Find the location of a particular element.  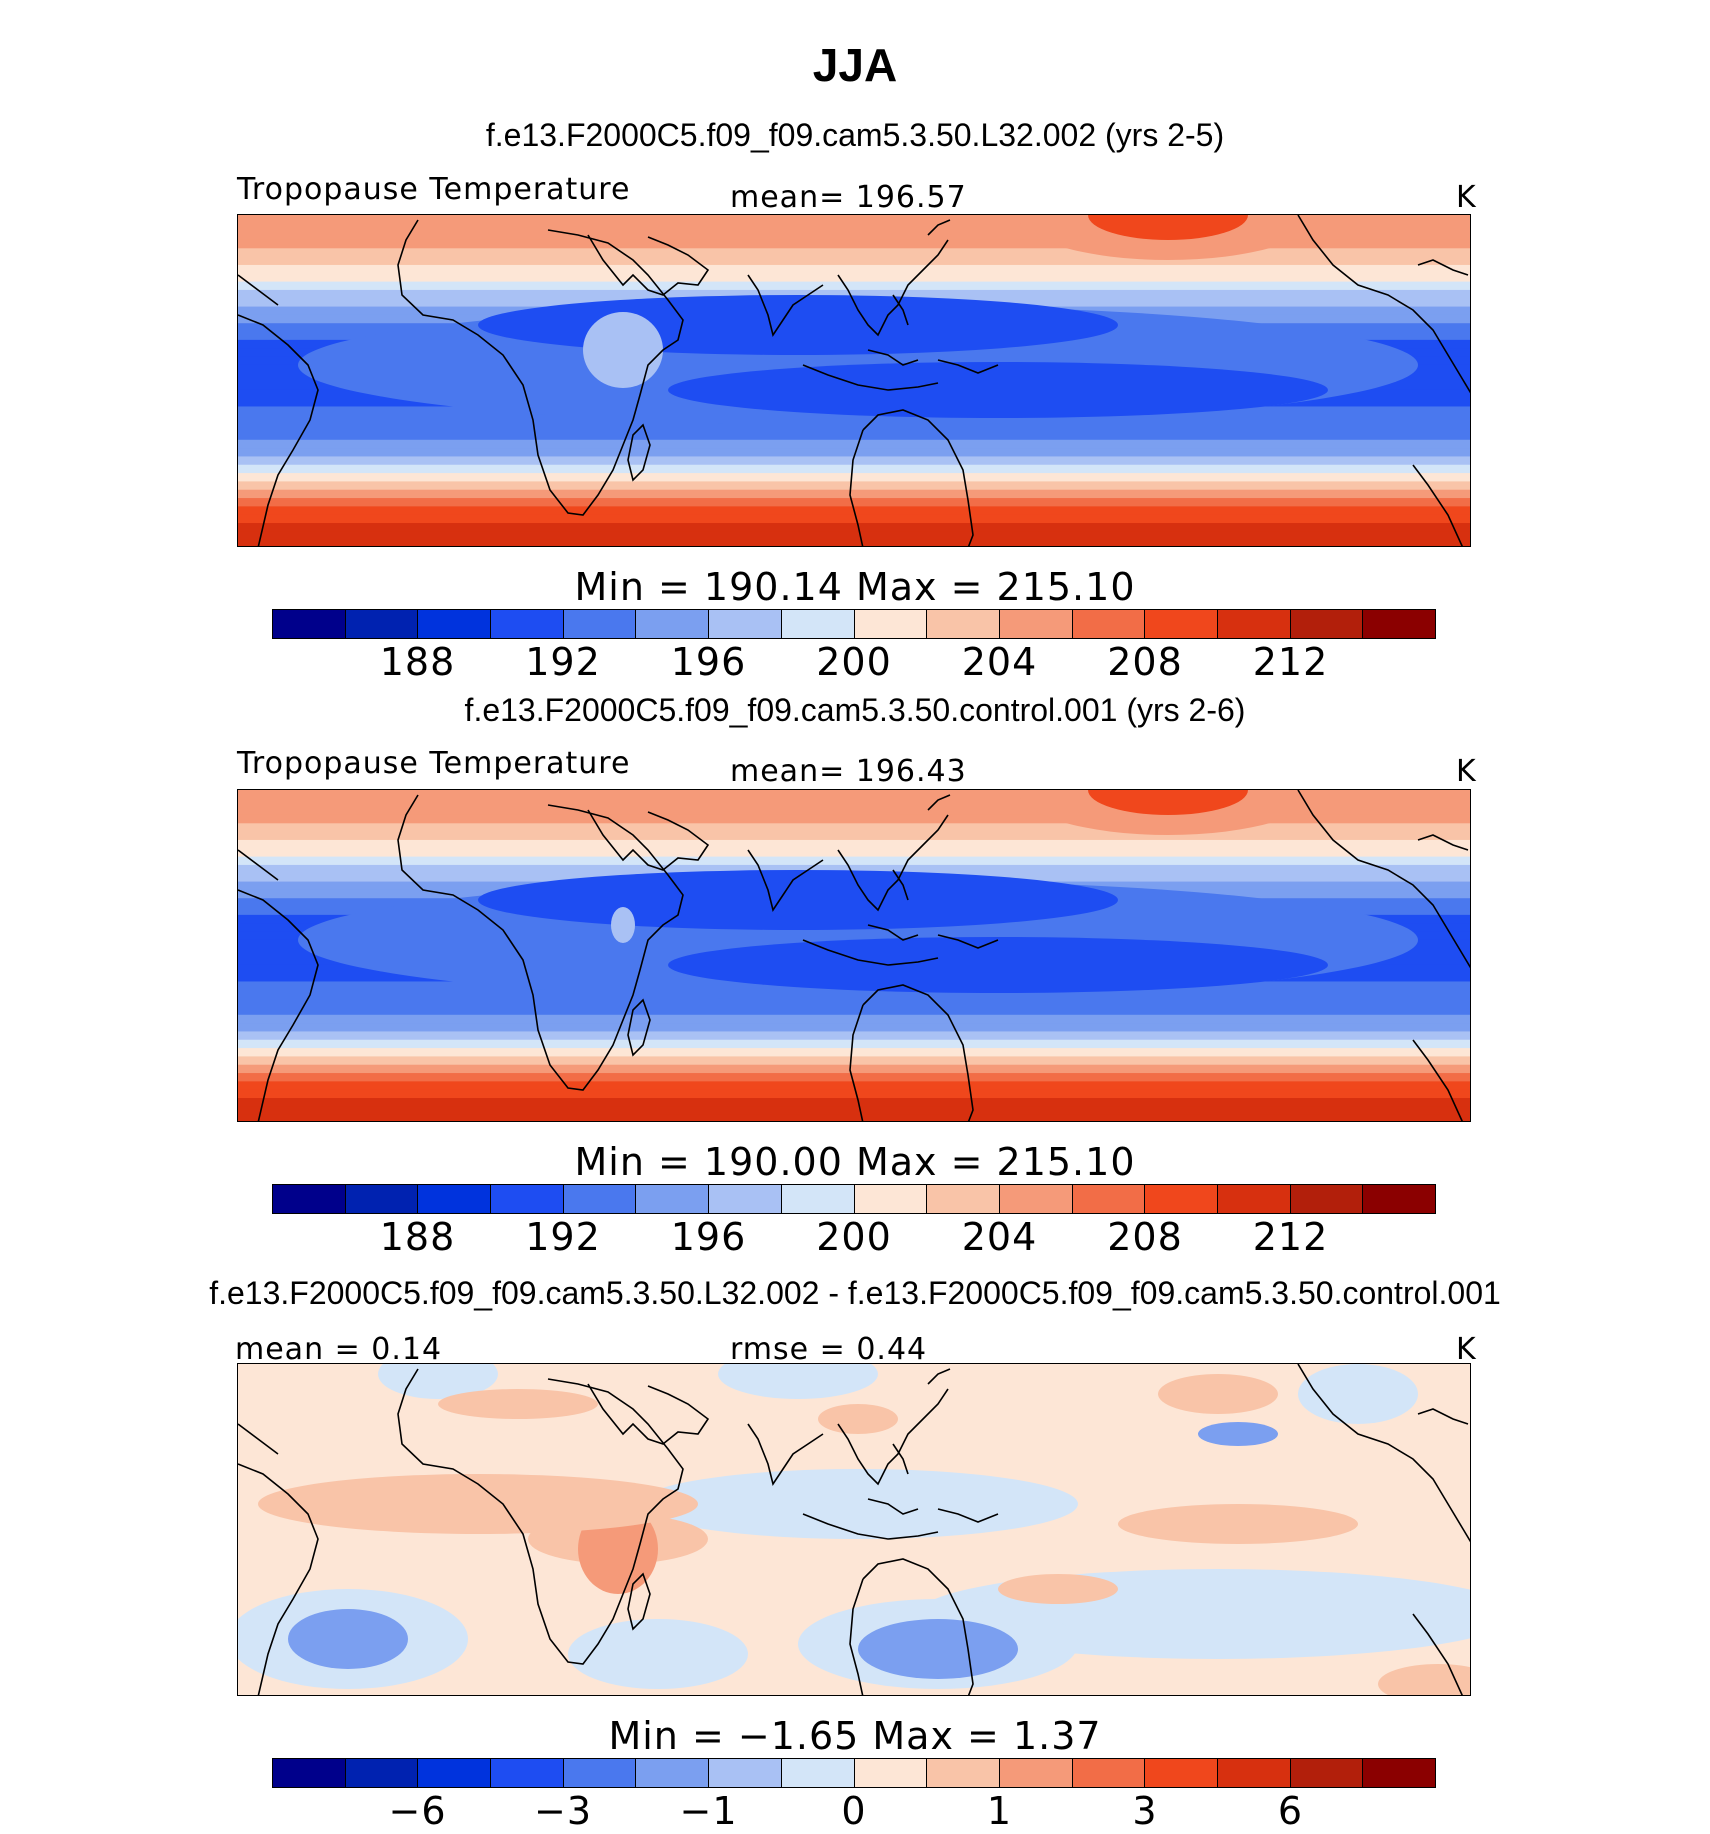

panel3-units: K is located at coordinates (1466, 1349).